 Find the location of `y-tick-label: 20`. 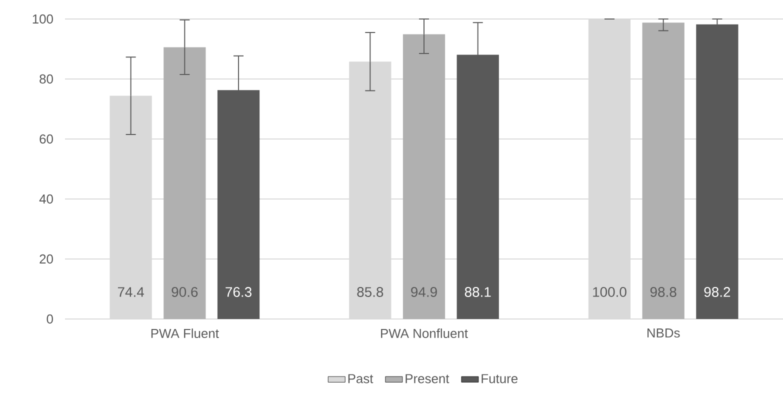

y-tick-label: 20 is located at coordinates (46, 259).